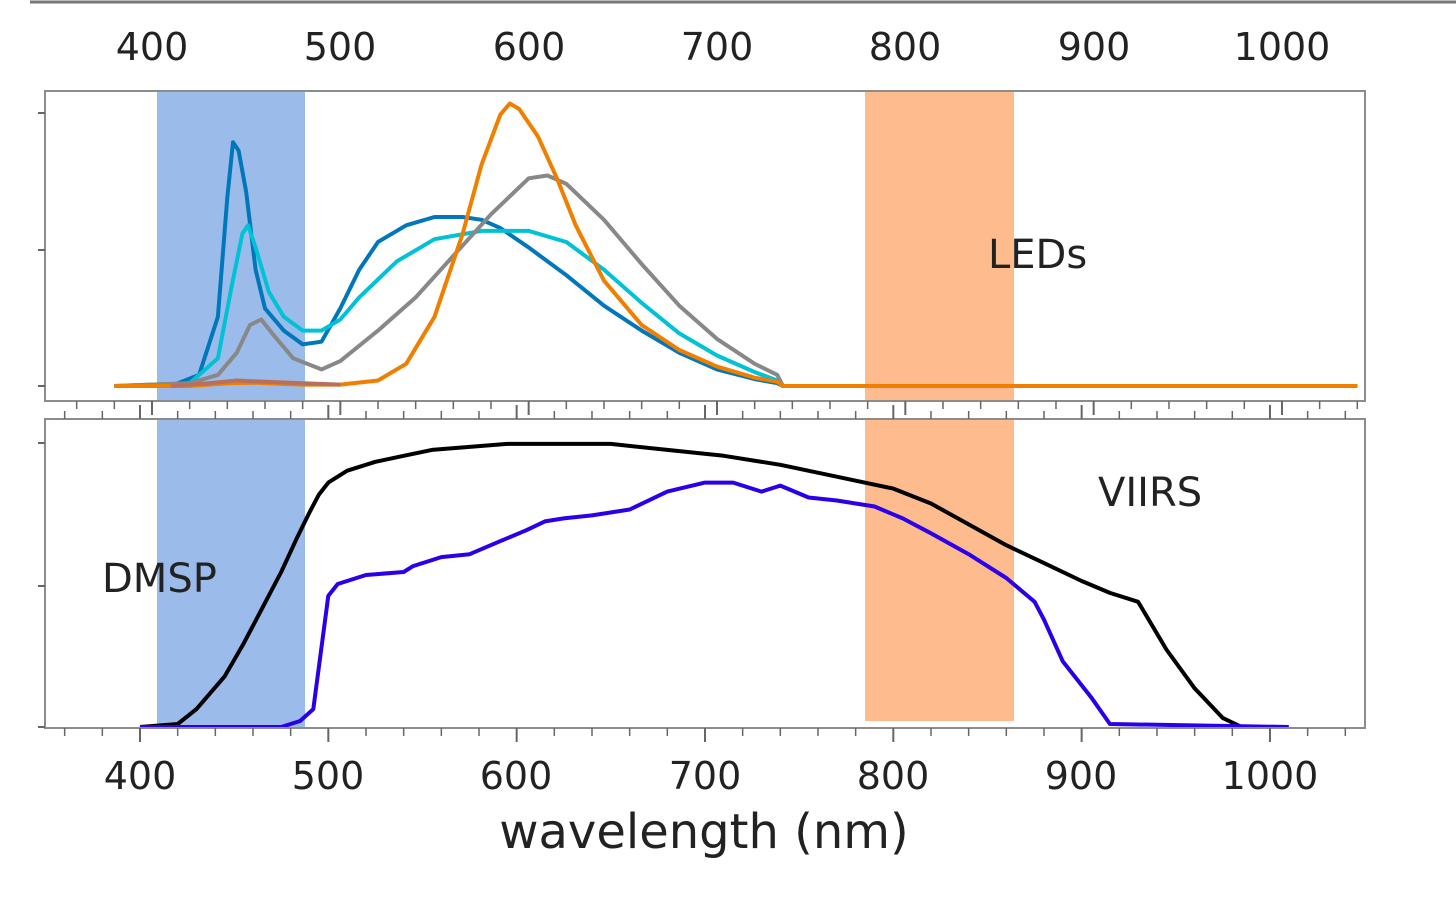 The image size is (1456, 904). What do you see at coordinates (704, 832) in the screenshot?
I see `x-axis-label: wavelength (nm)` at bounding box center [704, 832].